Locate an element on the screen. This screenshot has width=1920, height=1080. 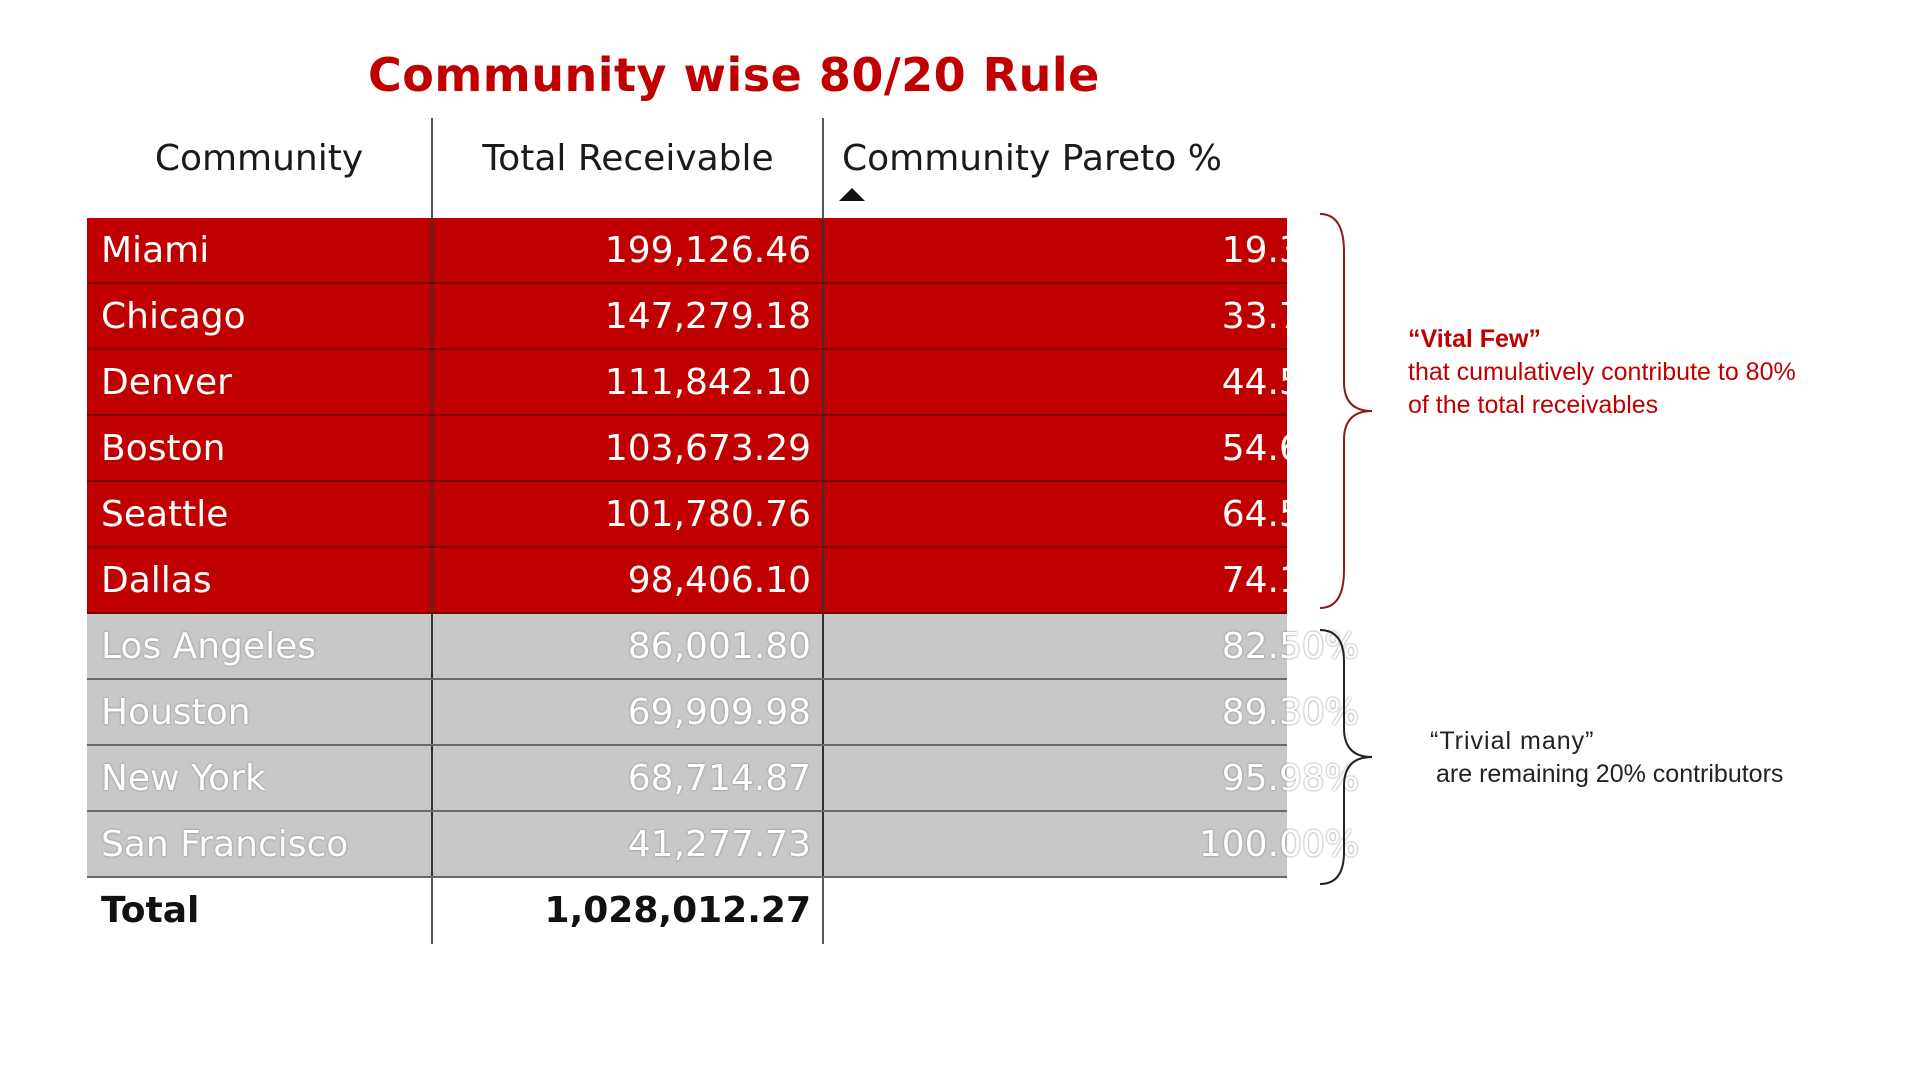
column-header-total-receivable: Total Receivable is located at coordinates (628, 158).